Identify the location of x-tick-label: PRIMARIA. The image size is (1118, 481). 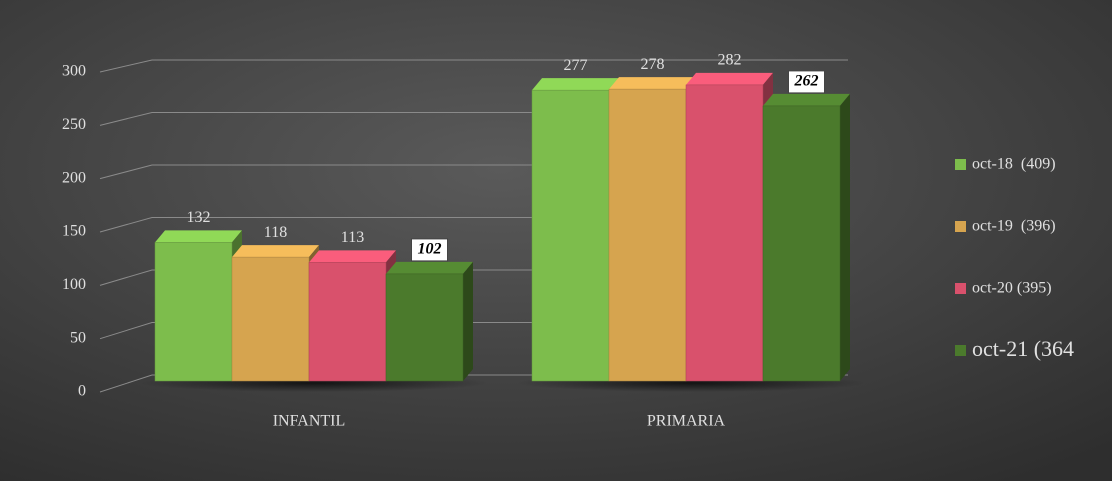
(686, 421).